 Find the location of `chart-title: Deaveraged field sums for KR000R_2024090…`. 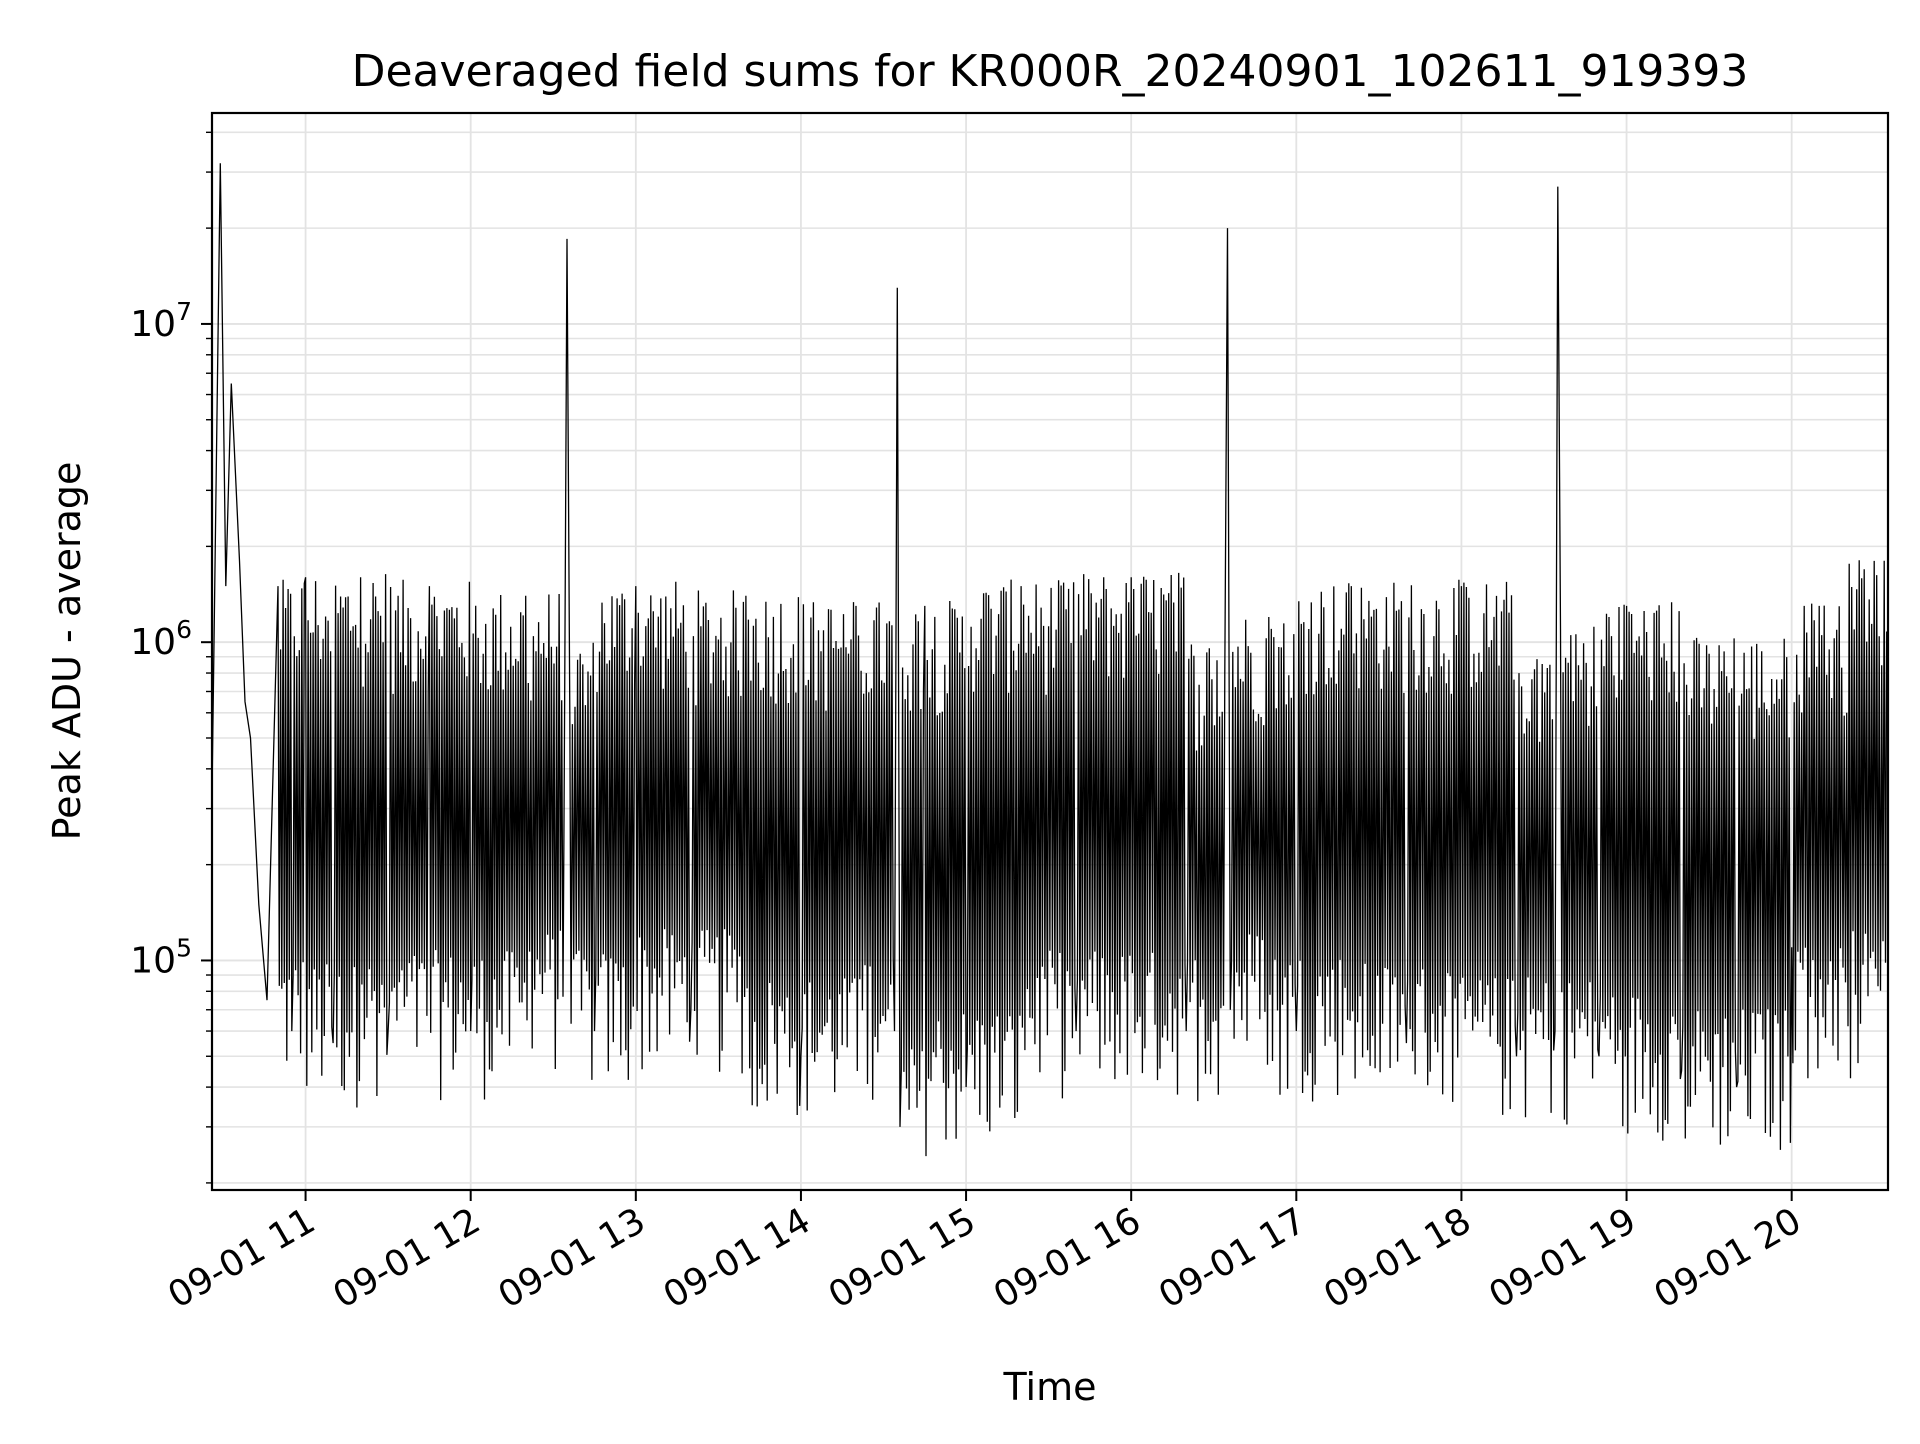

chart-title: Deaveraged field sums for KR000R_2024090… is located at coordinates (1050, 71).